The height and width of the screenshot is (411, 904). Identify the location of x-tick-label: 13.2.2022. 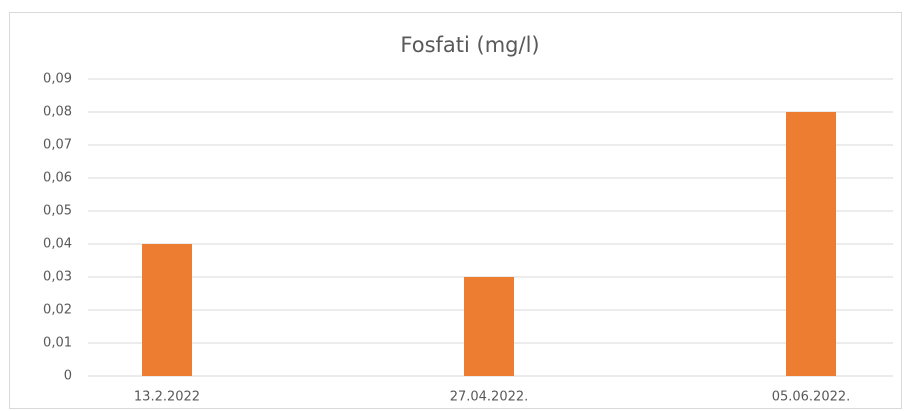
(167, 397).